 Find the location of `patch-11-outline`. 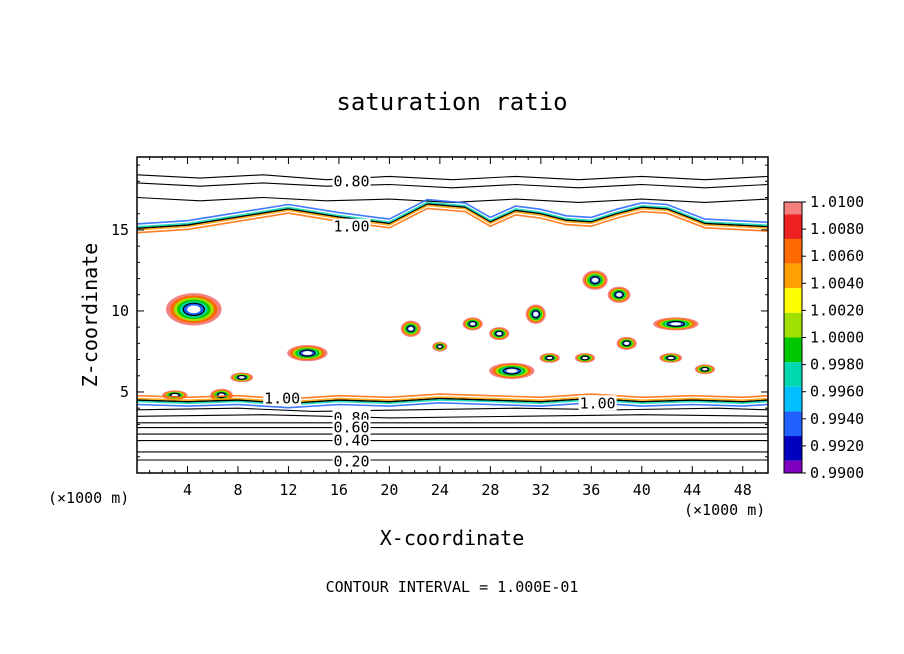

patch-11-outline is located at coordinates (627, 343).